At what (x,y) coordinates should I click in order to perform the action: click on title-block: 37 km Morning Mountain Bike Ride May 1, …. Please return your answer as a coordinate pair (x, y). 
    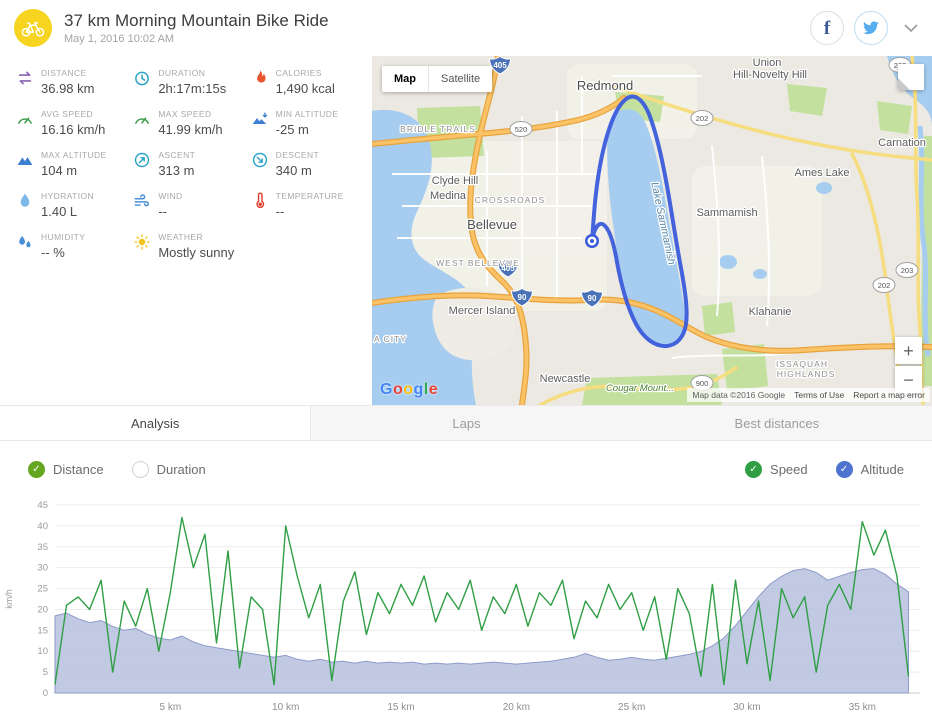
    Looking at the image, I should click on (437, 28).